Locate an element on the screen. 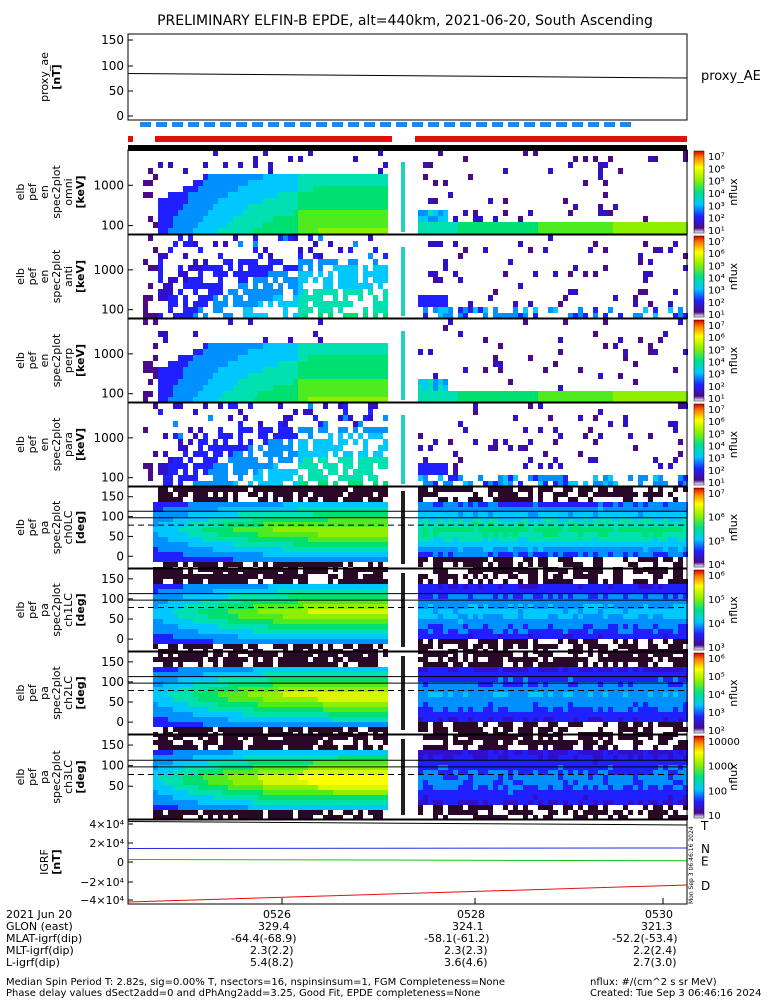 The height and width of the screenshot is (1000, 775). colorbar-tick-label: 10² is located at coordinates (716, 387).